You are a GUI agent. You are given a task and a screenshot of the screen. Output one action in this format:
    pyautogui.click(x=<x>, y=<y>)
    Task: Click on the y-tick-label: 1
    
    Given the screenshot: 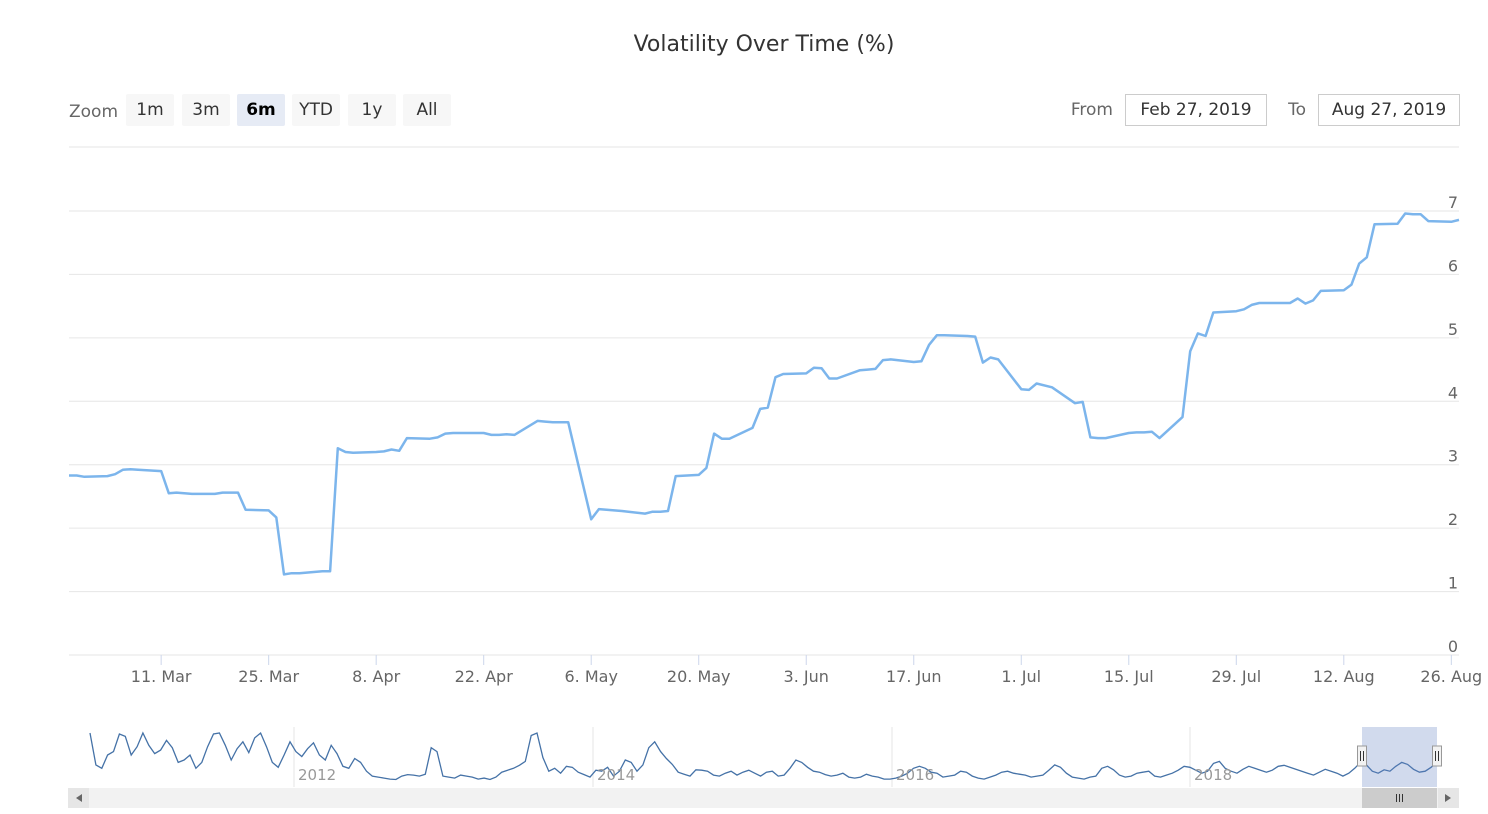 What is the action you would take?
    pyautogui.click(x=1453, y=583)
    